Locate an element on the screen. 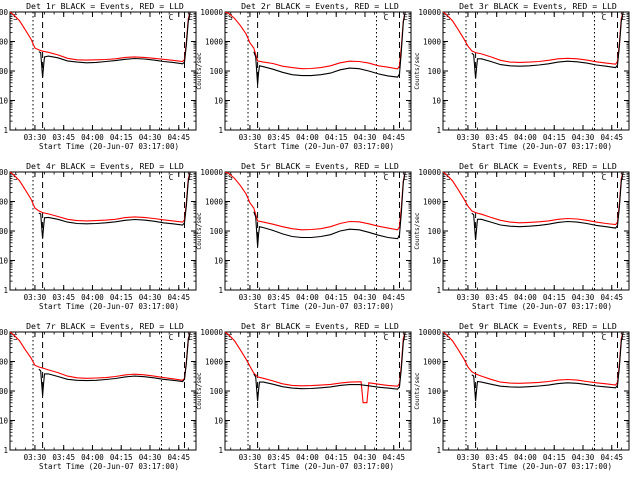  series-line-lld is located at coordinates (318, 368).